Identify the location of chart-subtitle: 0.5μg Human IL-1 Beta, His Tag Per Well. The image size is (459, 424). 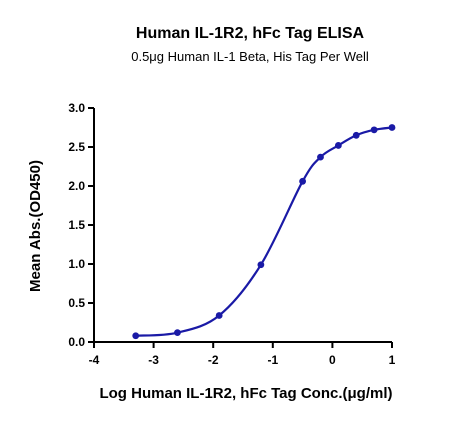
(250, 56).